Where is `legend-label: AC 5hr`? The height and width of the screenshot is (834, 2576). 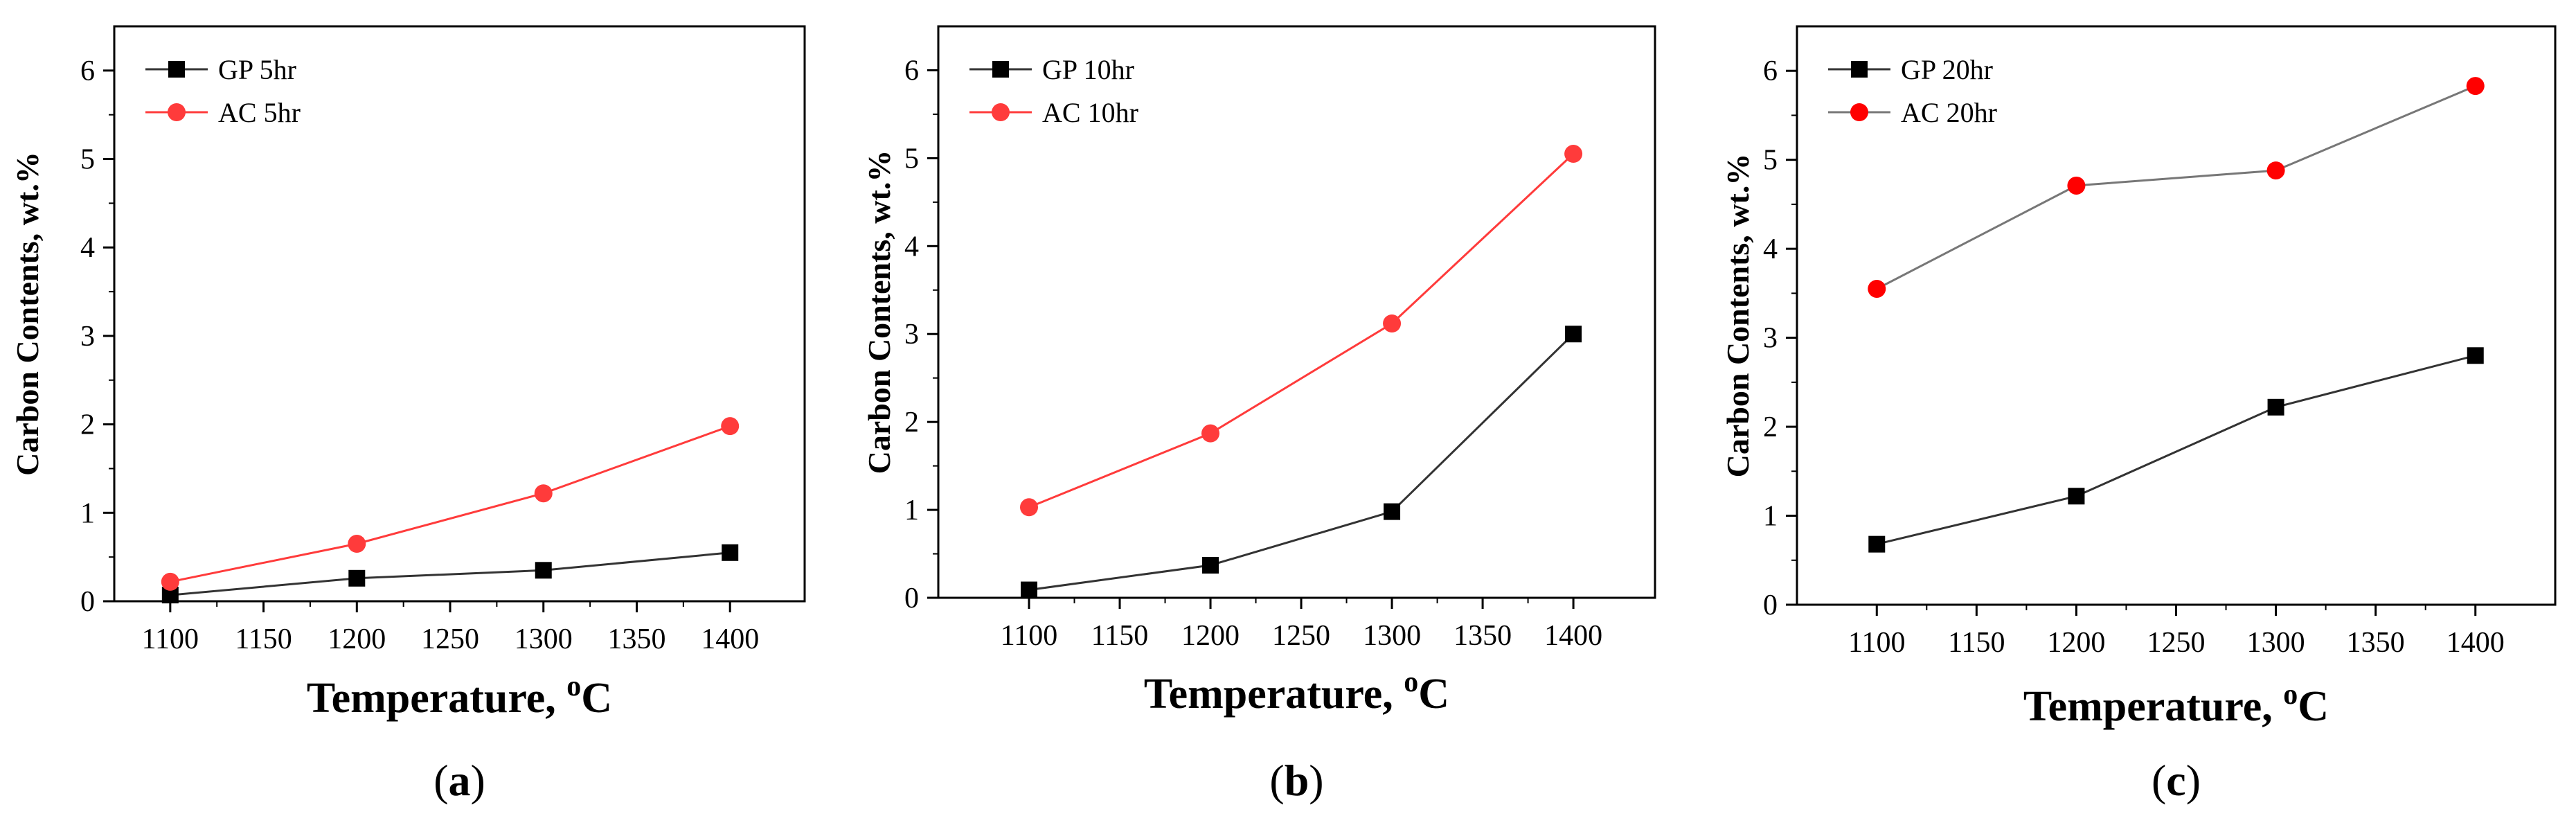 legend-label: AC 5hr is located at coordinates (259, 112).